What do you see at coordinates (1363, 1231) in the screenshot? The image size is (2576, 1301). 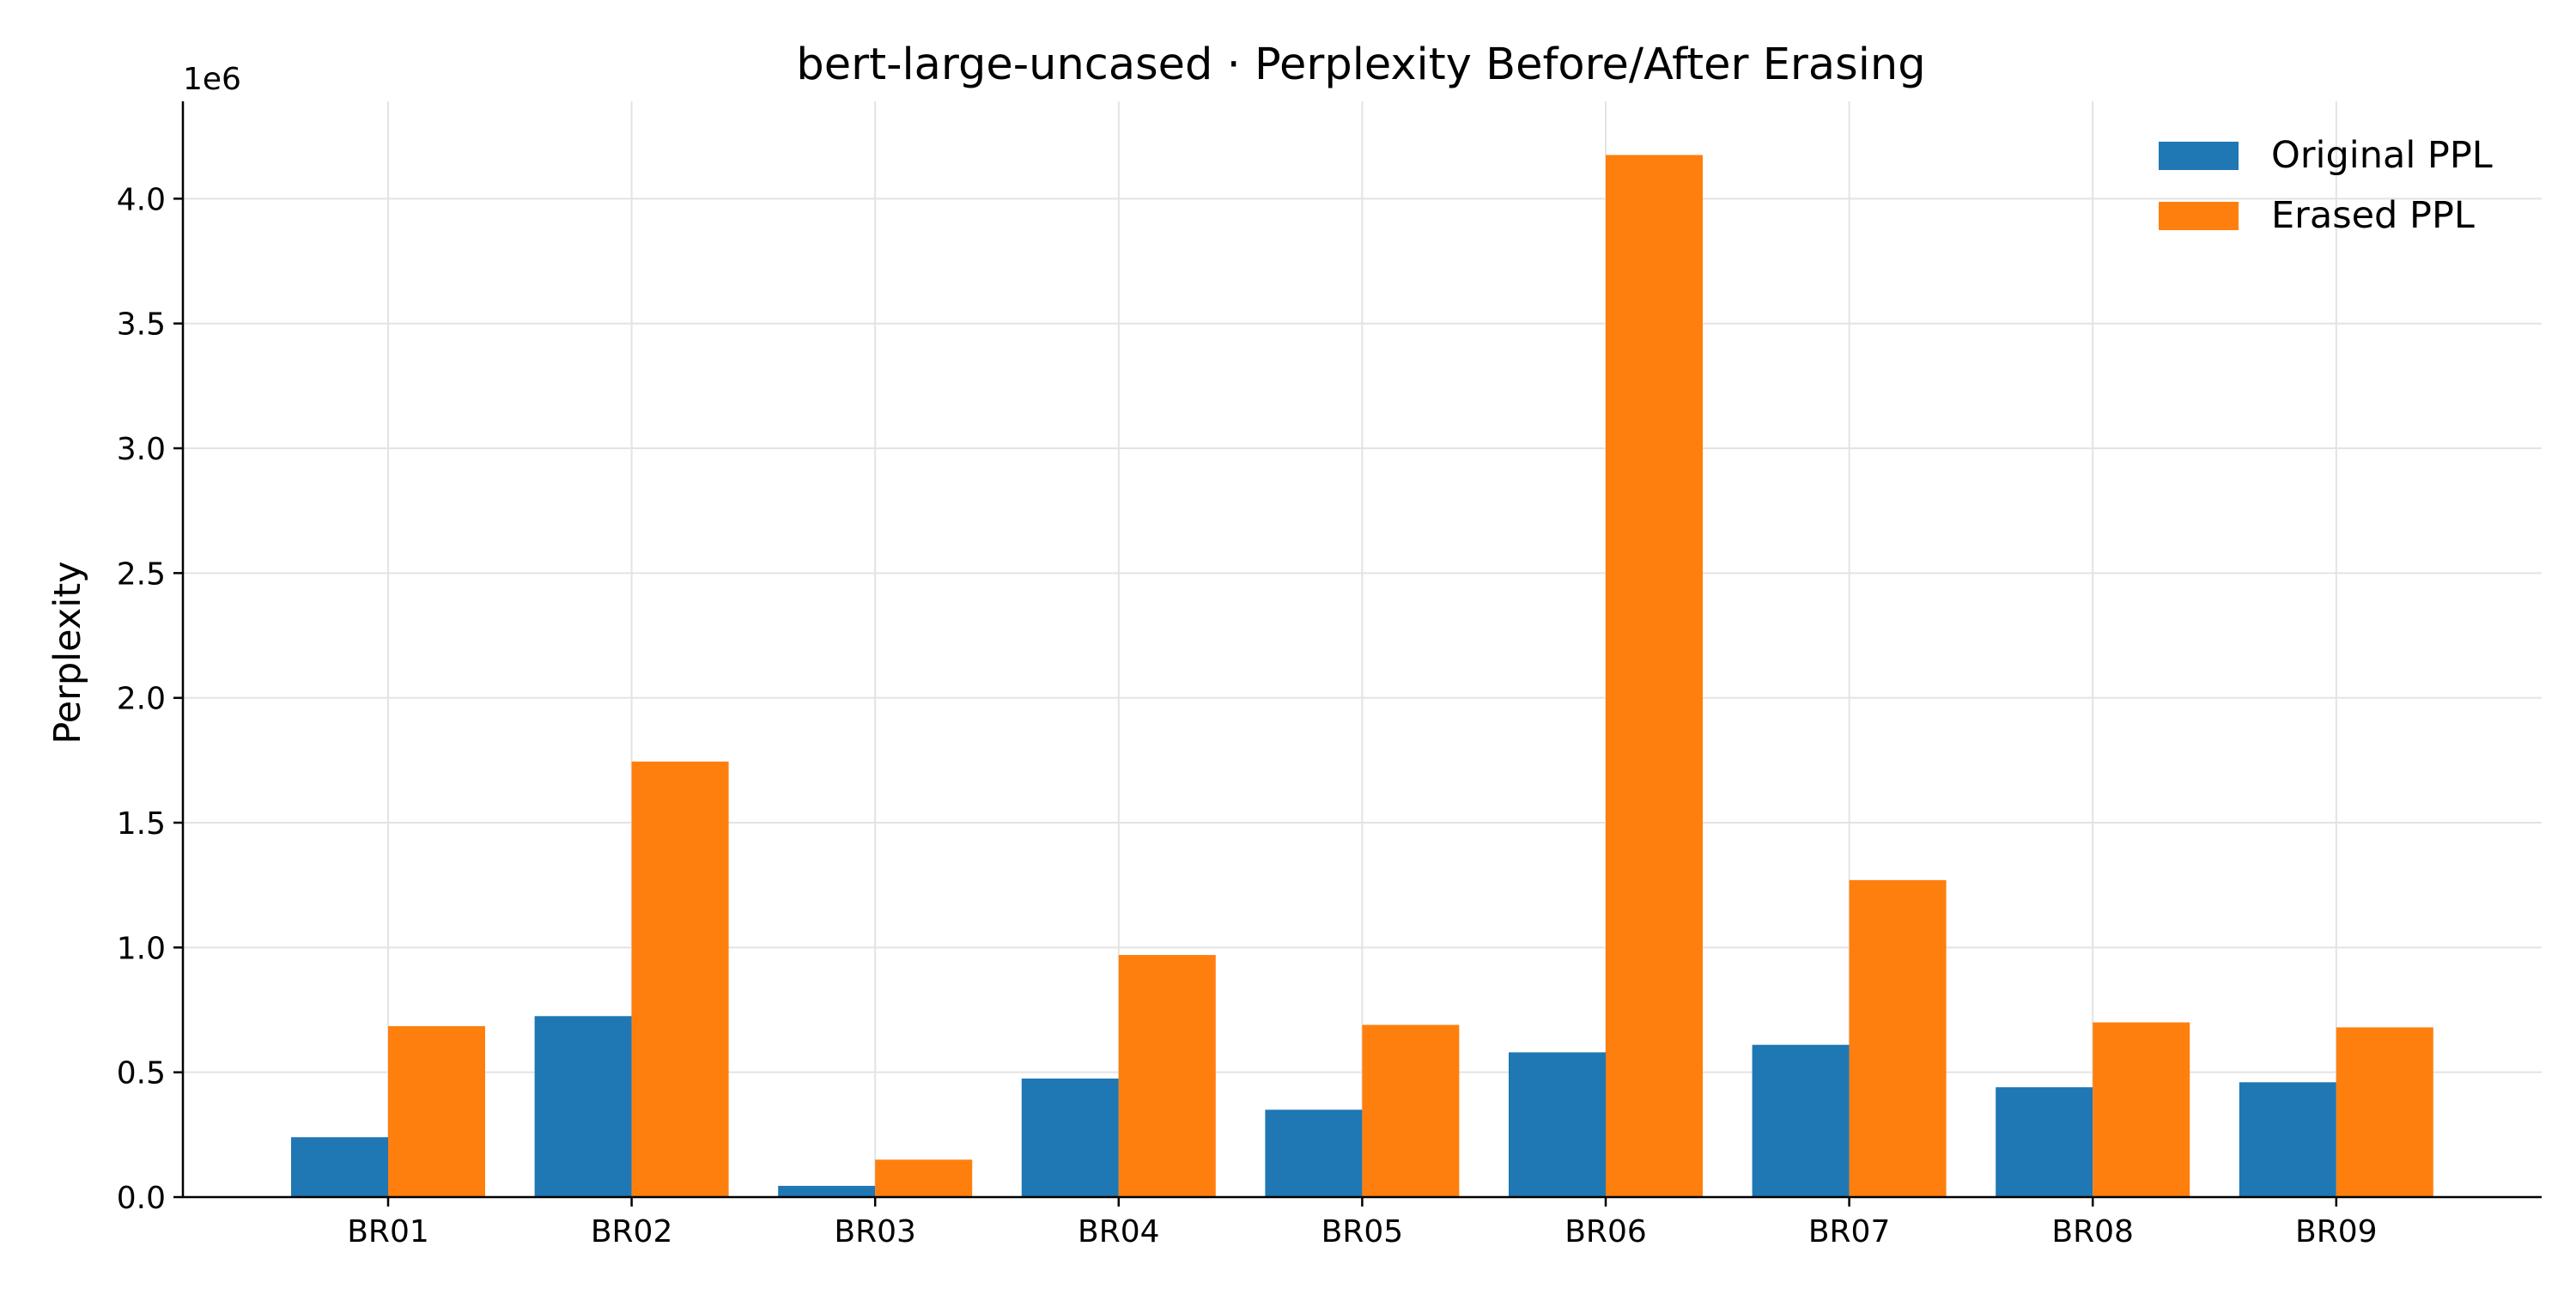 I see `x-tick-label: BR05` at bounding box center [1363, 1231].